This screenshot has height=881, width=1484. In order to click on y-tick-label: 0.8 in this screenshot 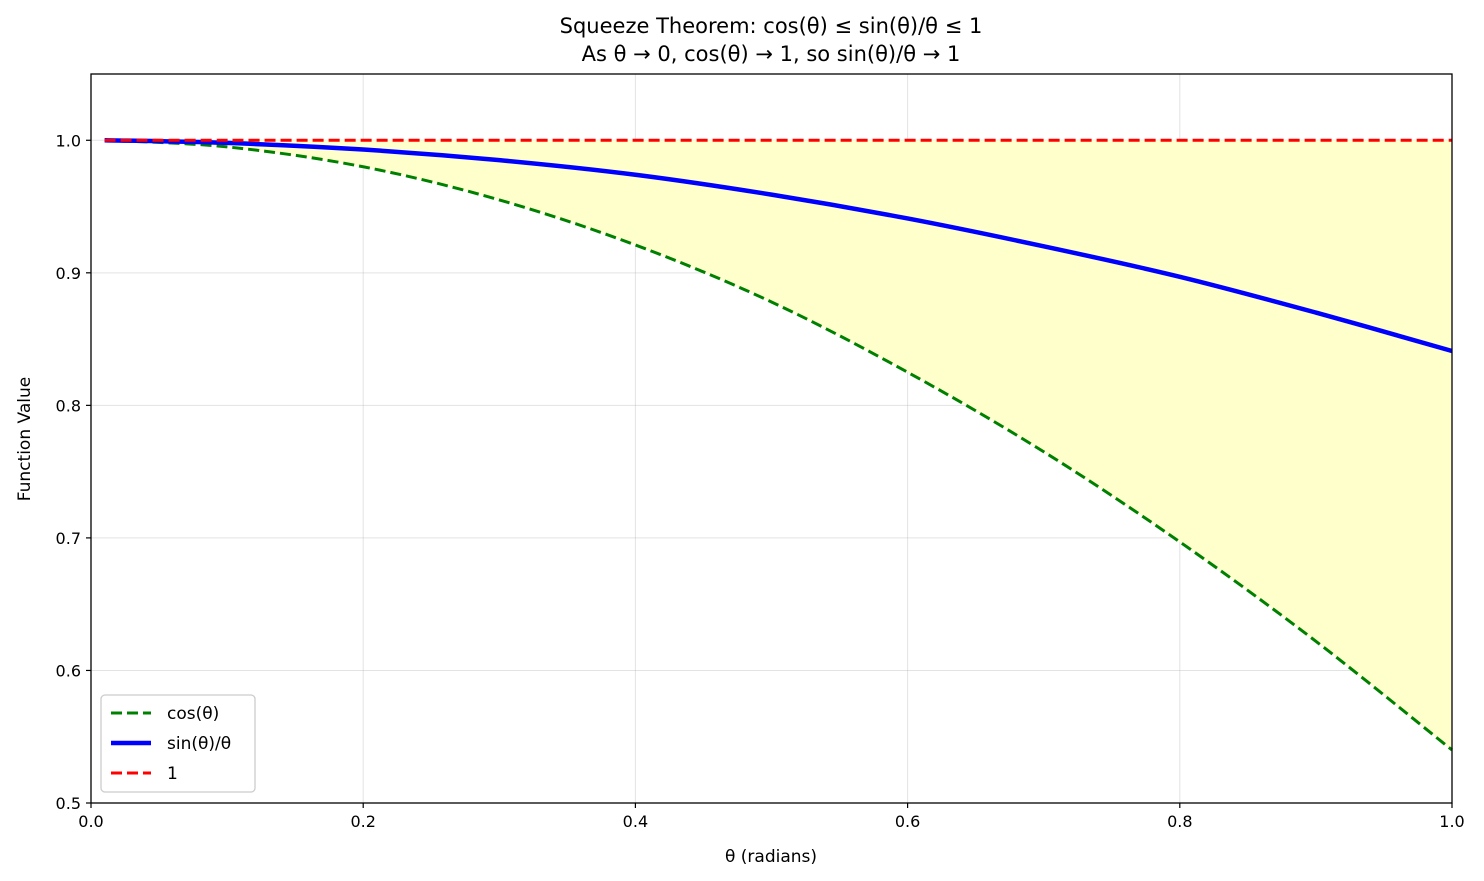, I will do `click(68, 405)`.